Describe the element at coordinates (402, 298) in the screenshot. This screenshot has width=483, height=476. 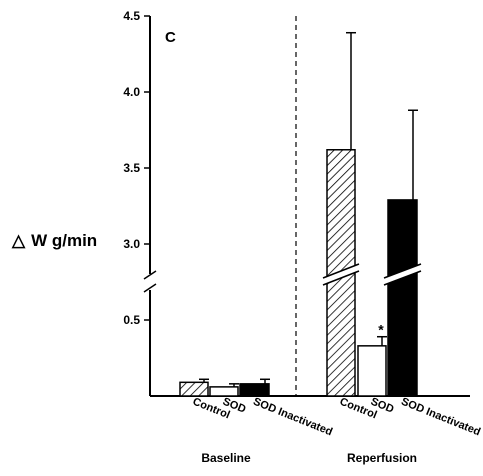
I see `bar-reperfusion-sod-inactivated` at that location.